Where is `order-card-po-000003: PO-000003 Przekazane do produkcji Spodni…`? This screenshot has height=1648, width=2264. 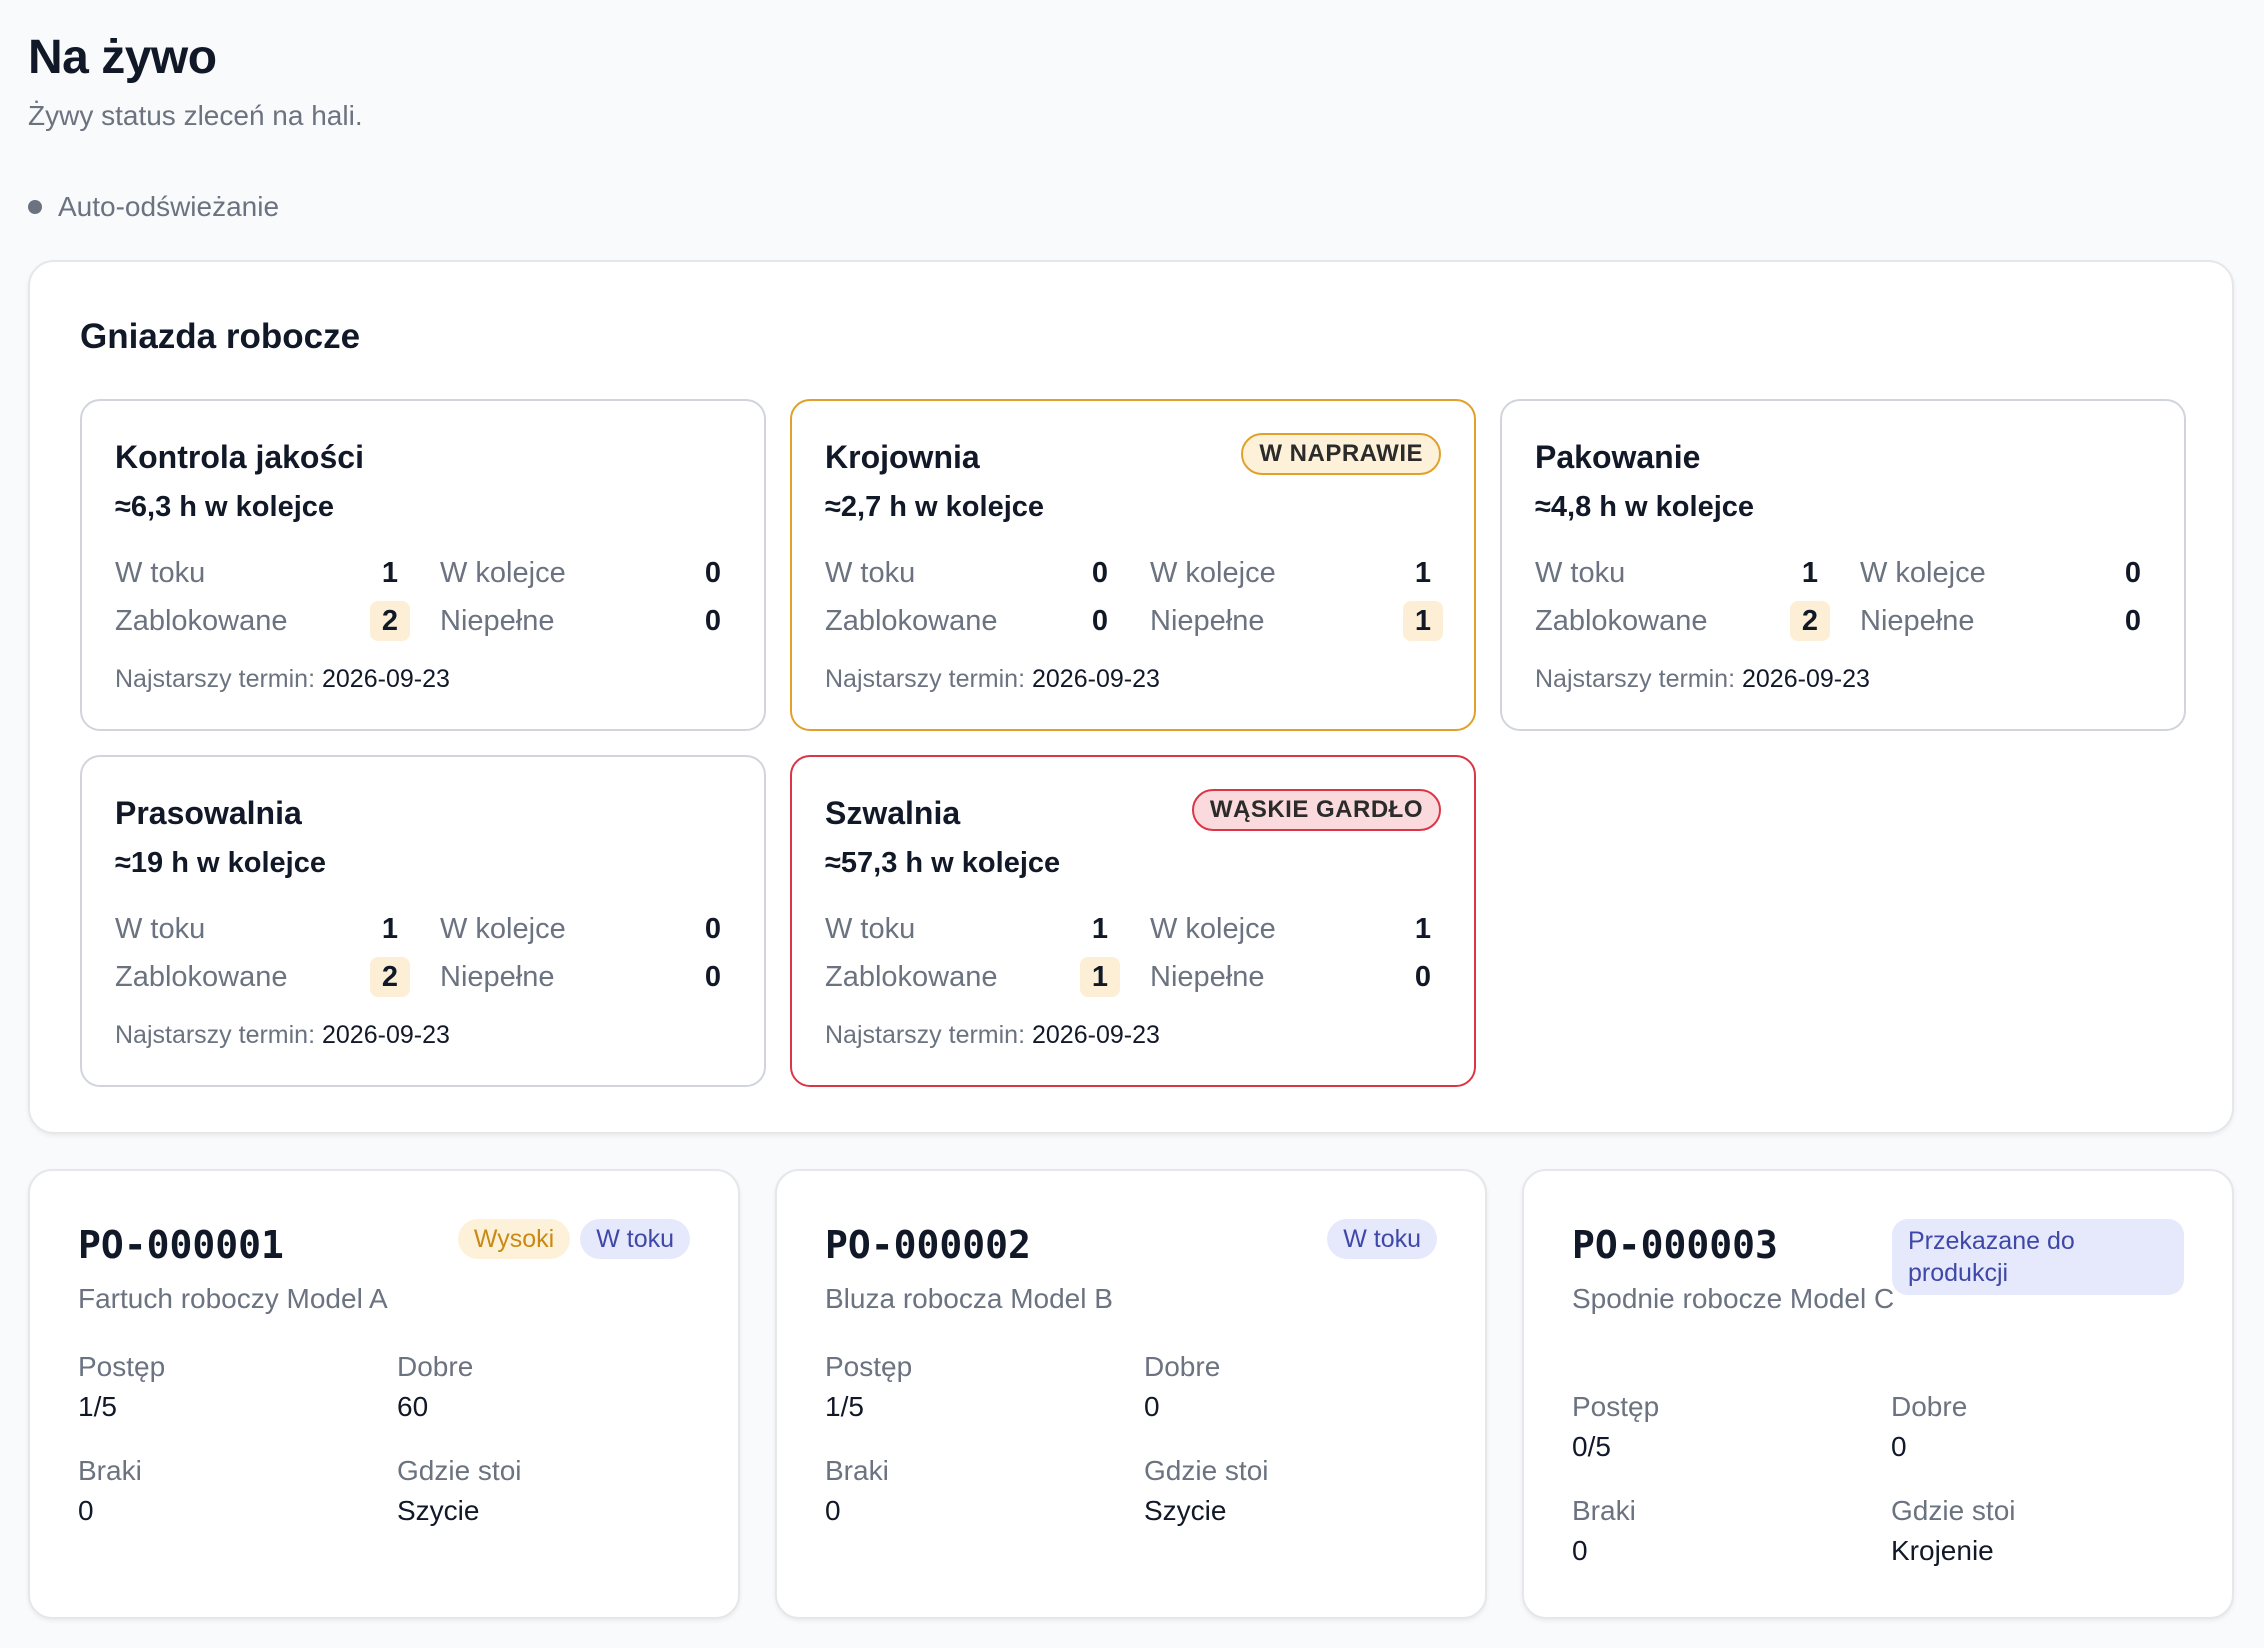
order-card-po-000003: PO-000003 Przekazane do produkcji Spodni… is located at coordinates (1878, 1394).